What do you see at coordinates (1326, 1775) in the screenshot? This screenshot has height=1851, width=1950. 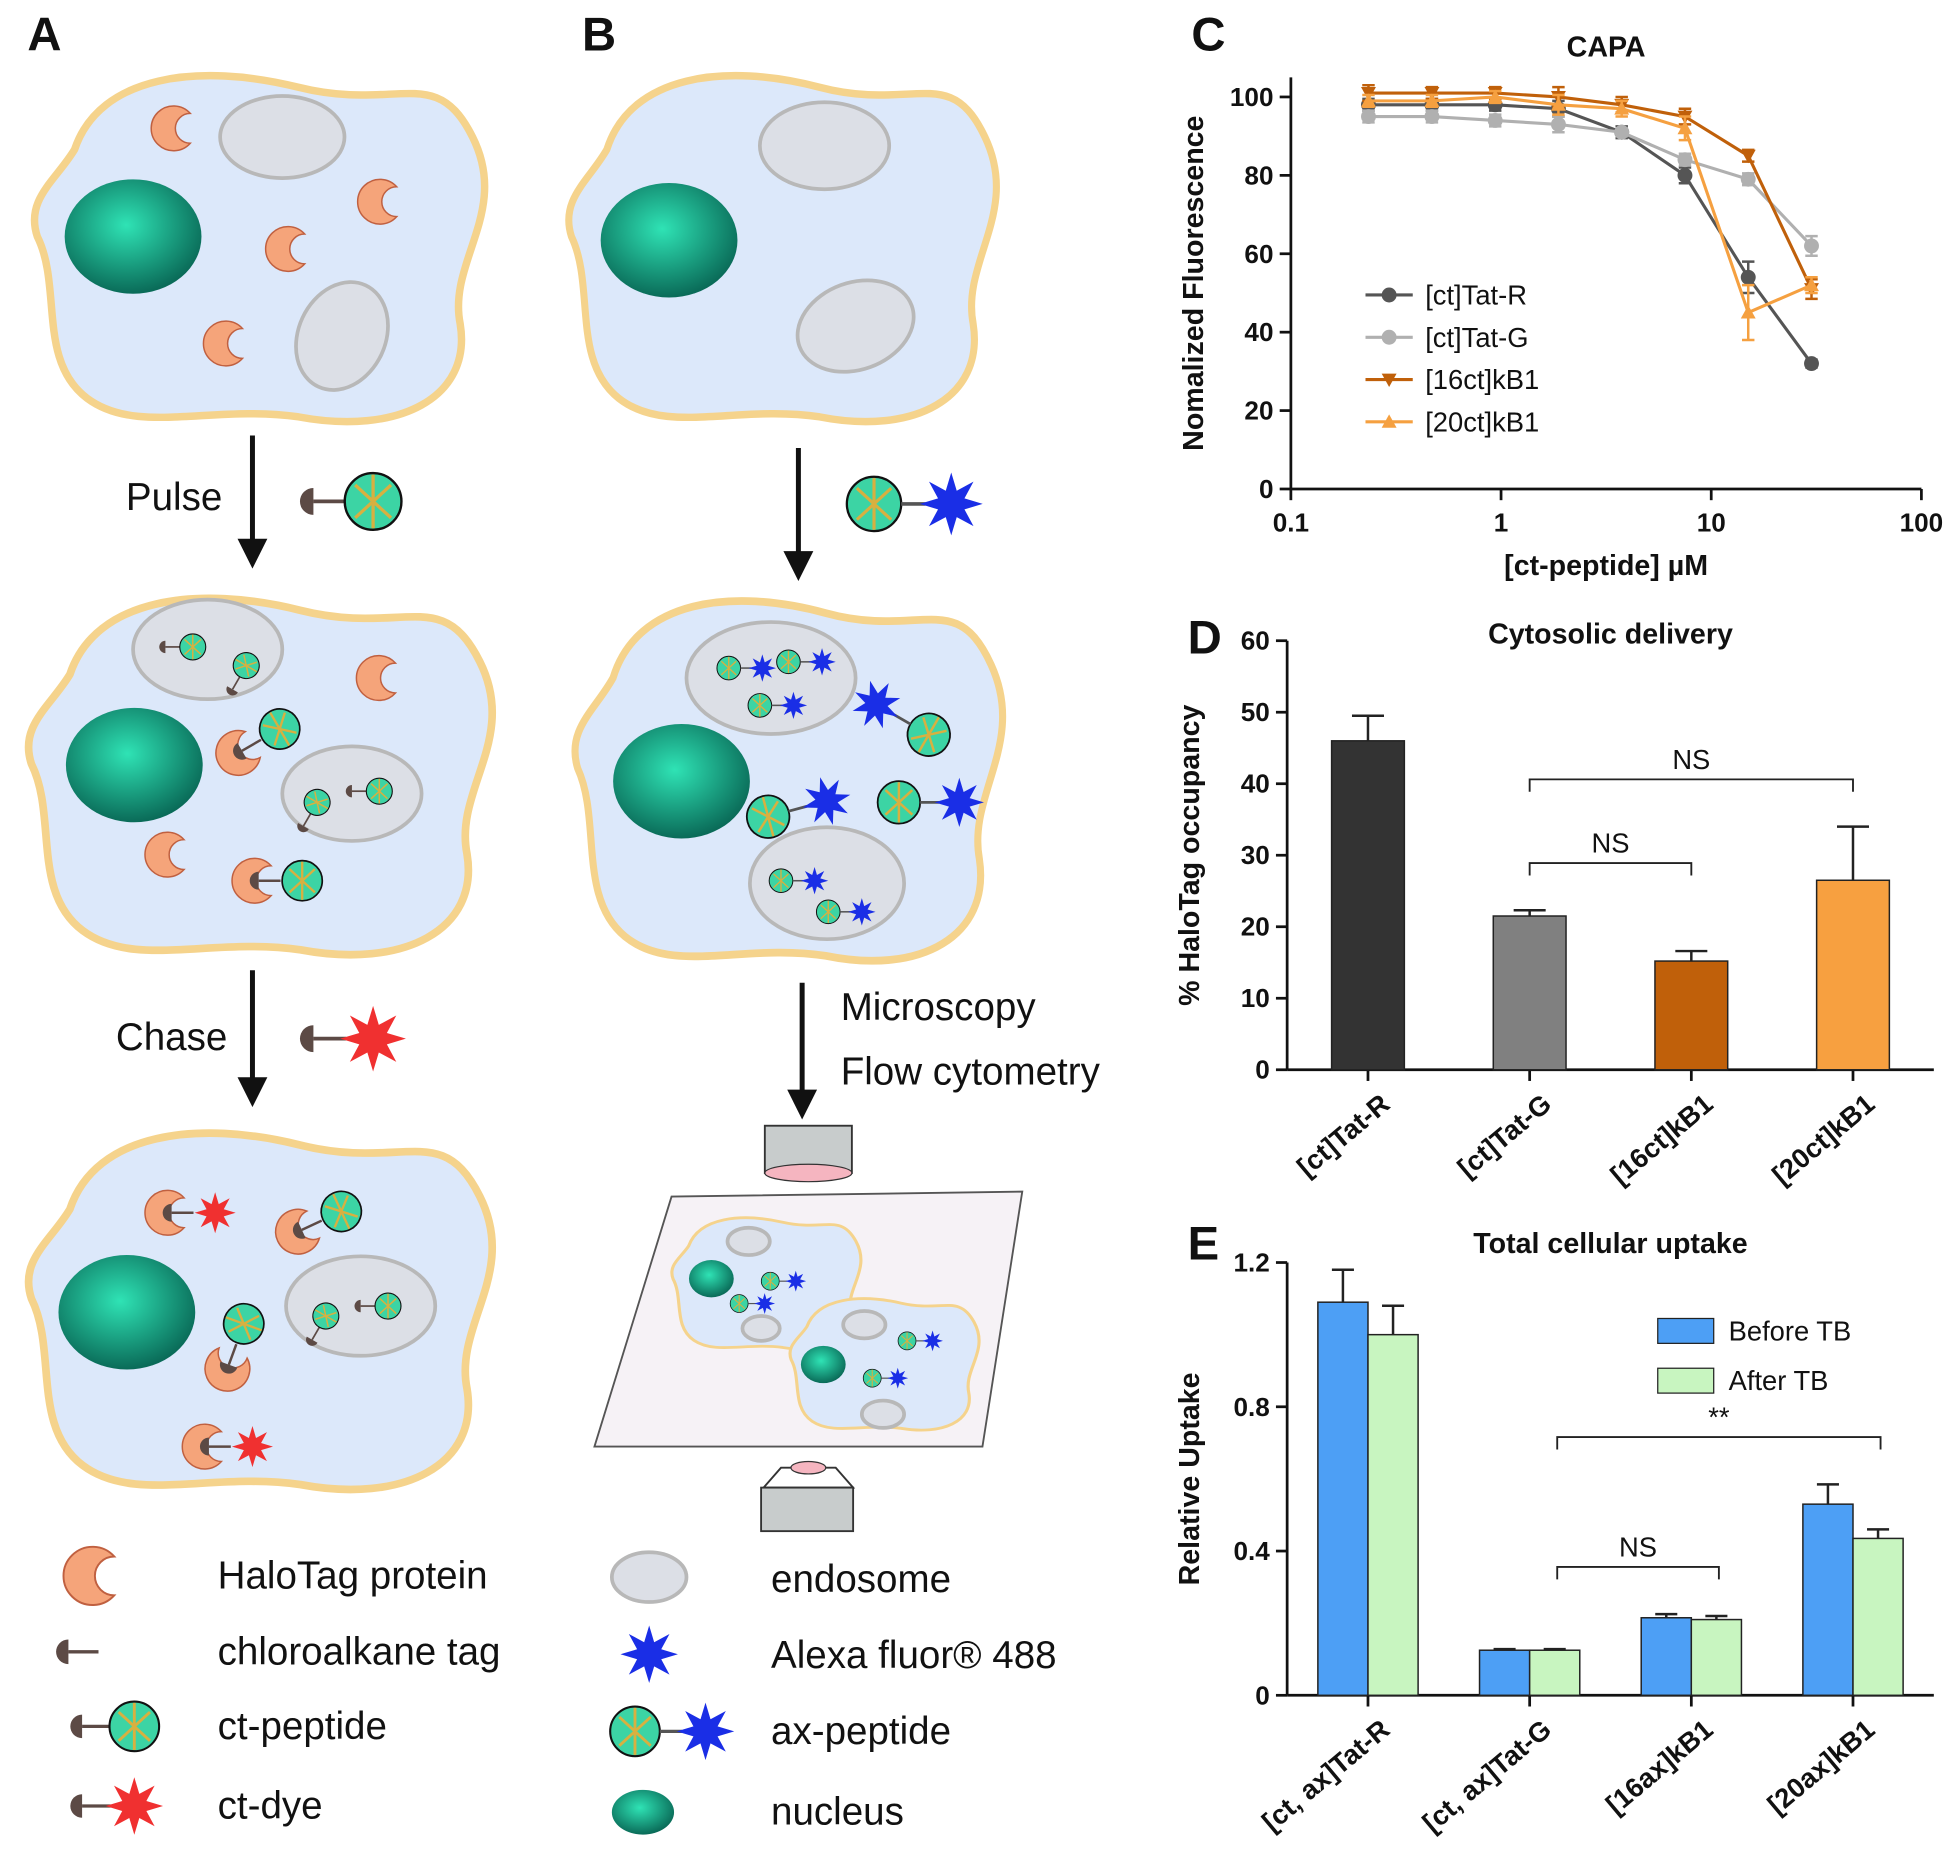 I see `x-tick-label: [ct, ax]Tat-R` at bounding box center [1326, 1775].